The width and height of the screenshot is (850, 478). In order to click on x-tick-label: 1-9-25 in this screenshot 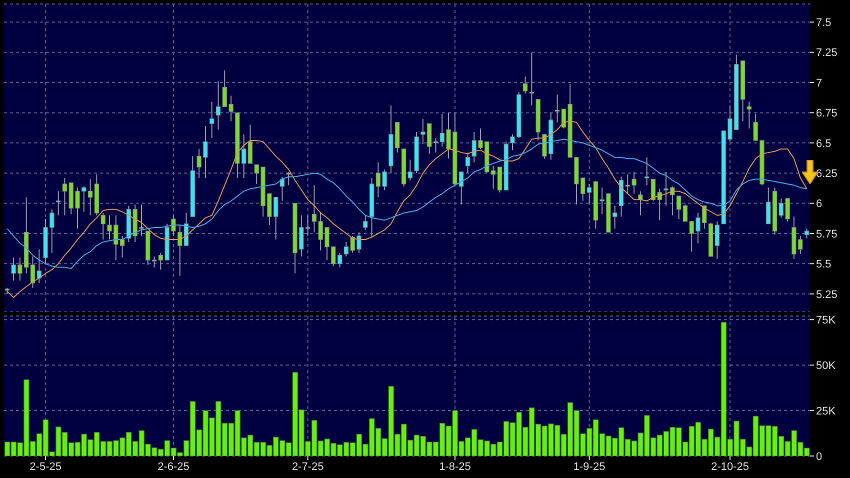, I will do `click(589, 466)`.